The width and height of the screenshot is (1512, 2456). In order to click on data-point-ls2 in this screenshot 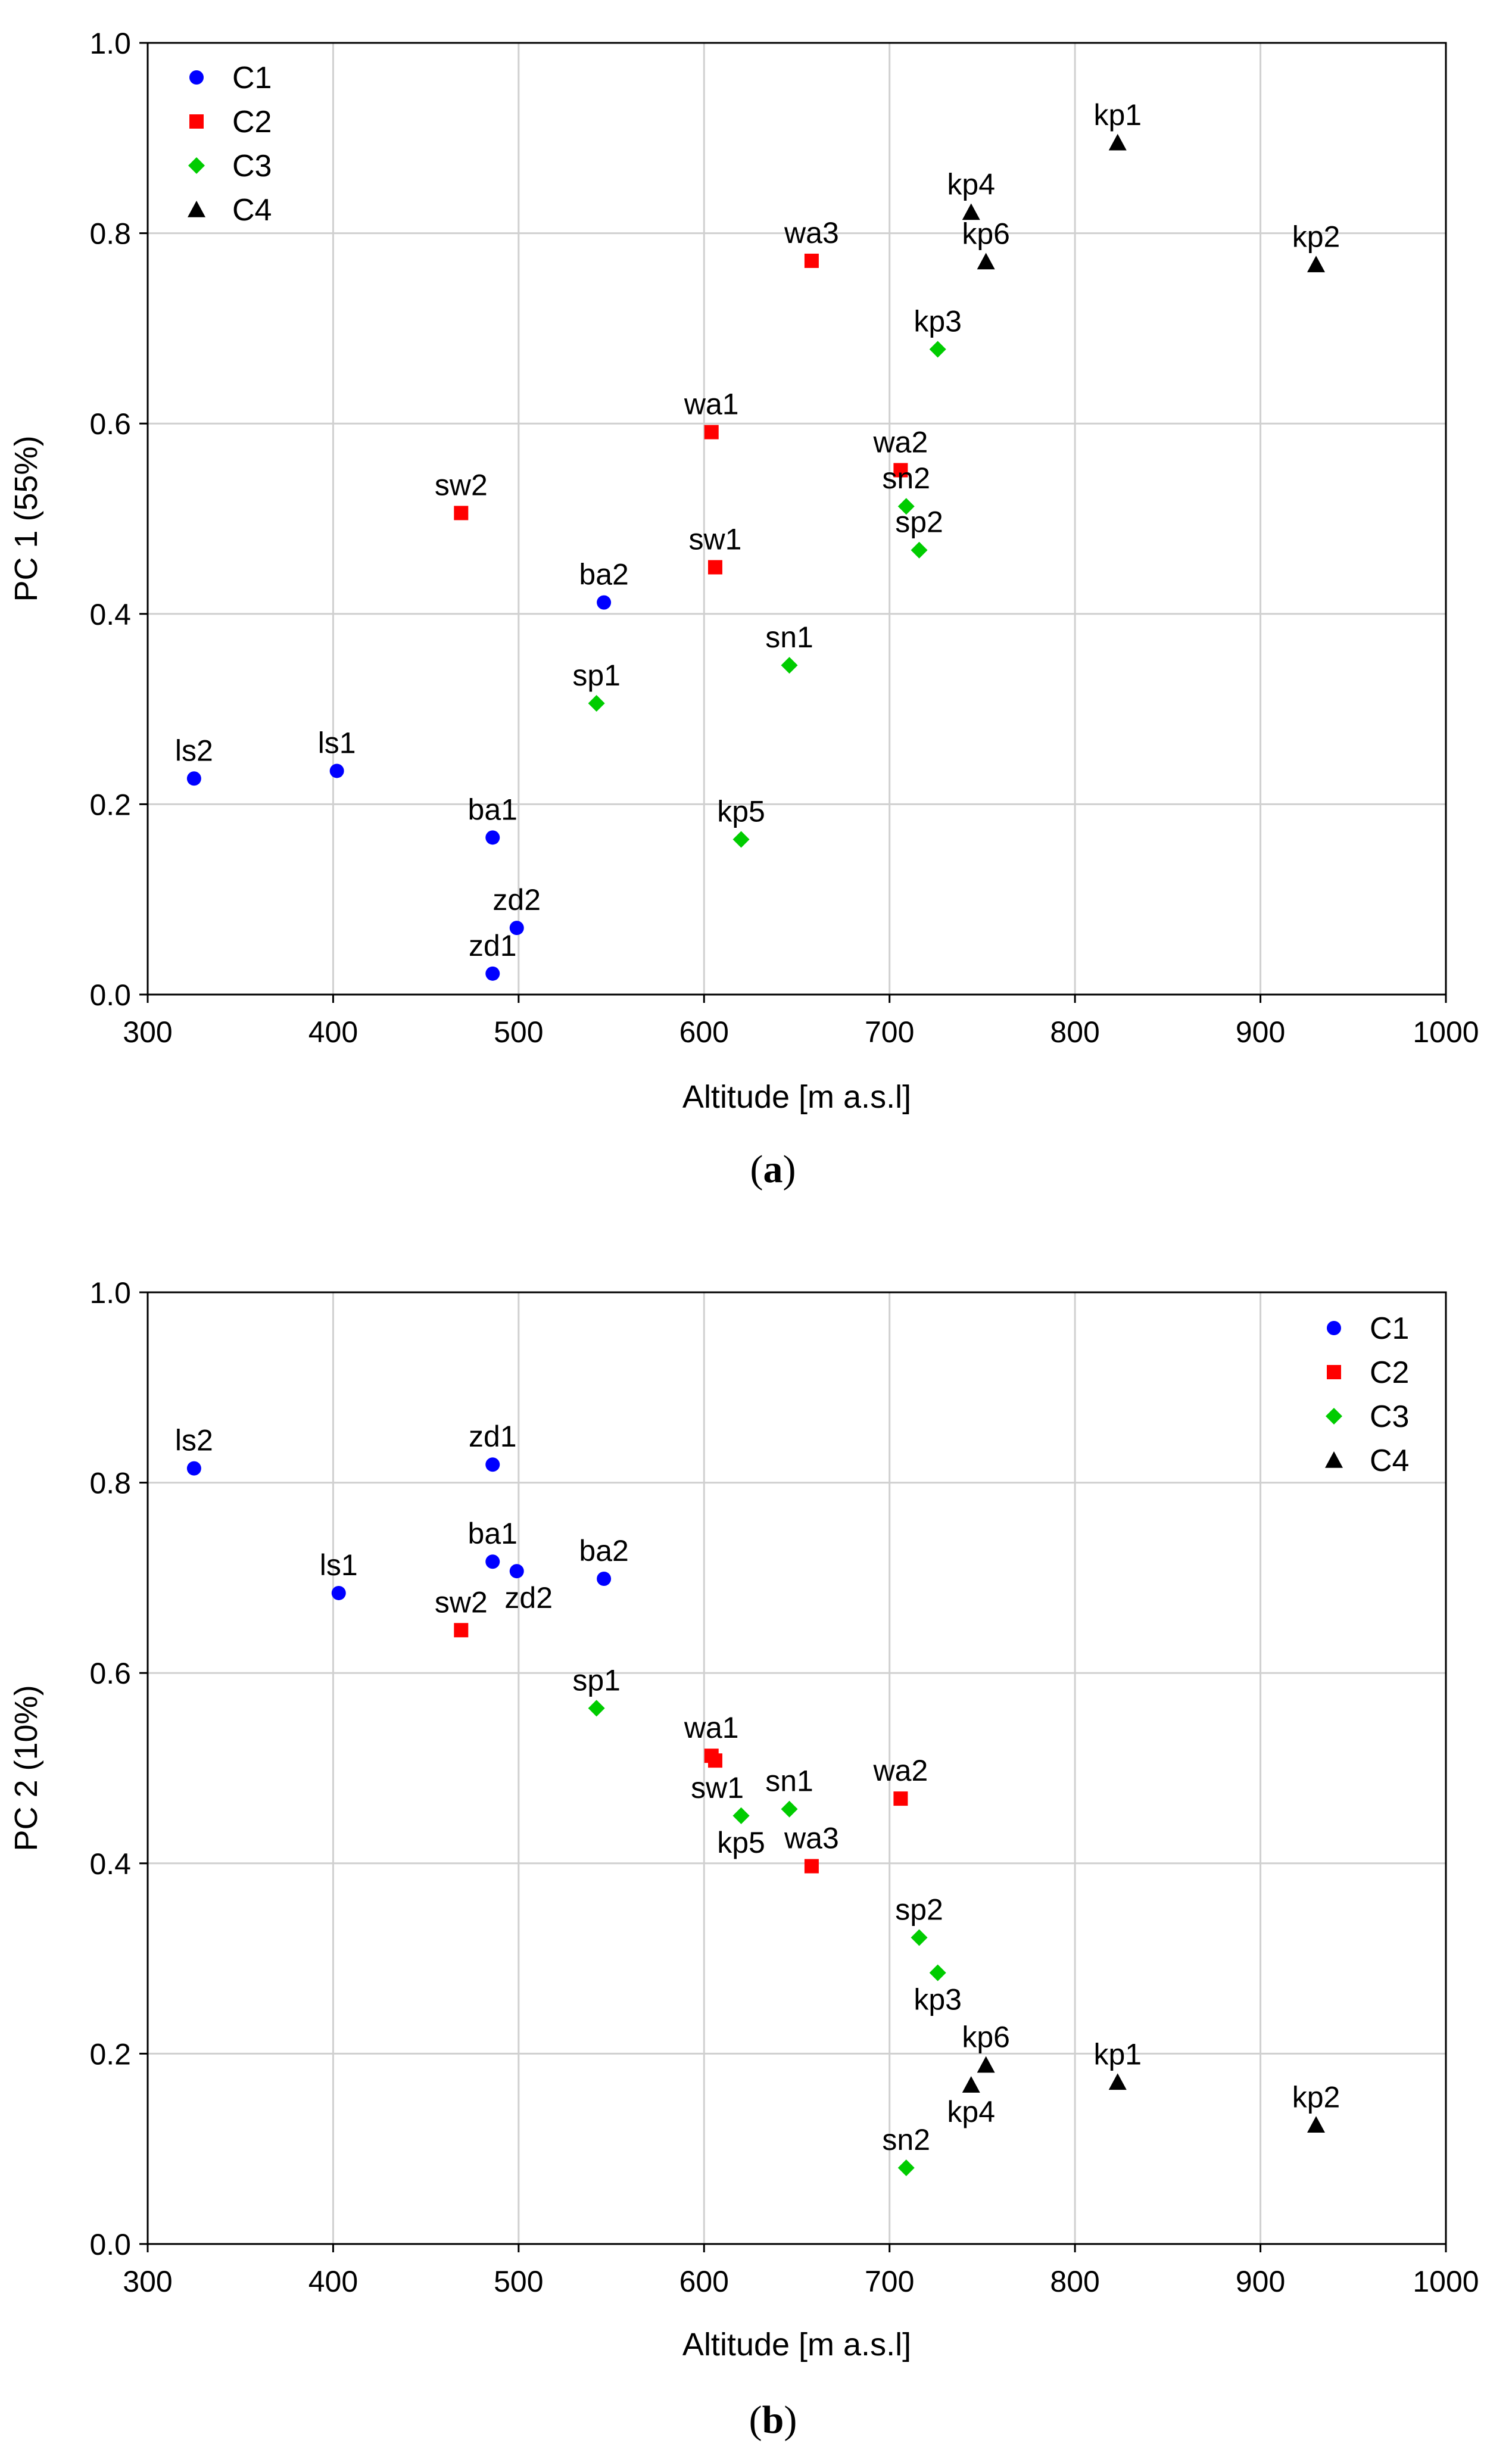, I will do `click(193, 778)`.